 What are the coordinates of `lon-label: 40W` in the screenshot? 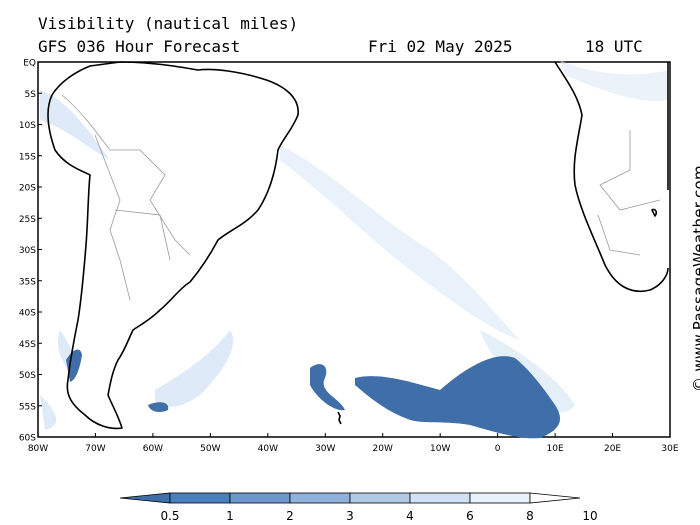 It's located at (268, 449).